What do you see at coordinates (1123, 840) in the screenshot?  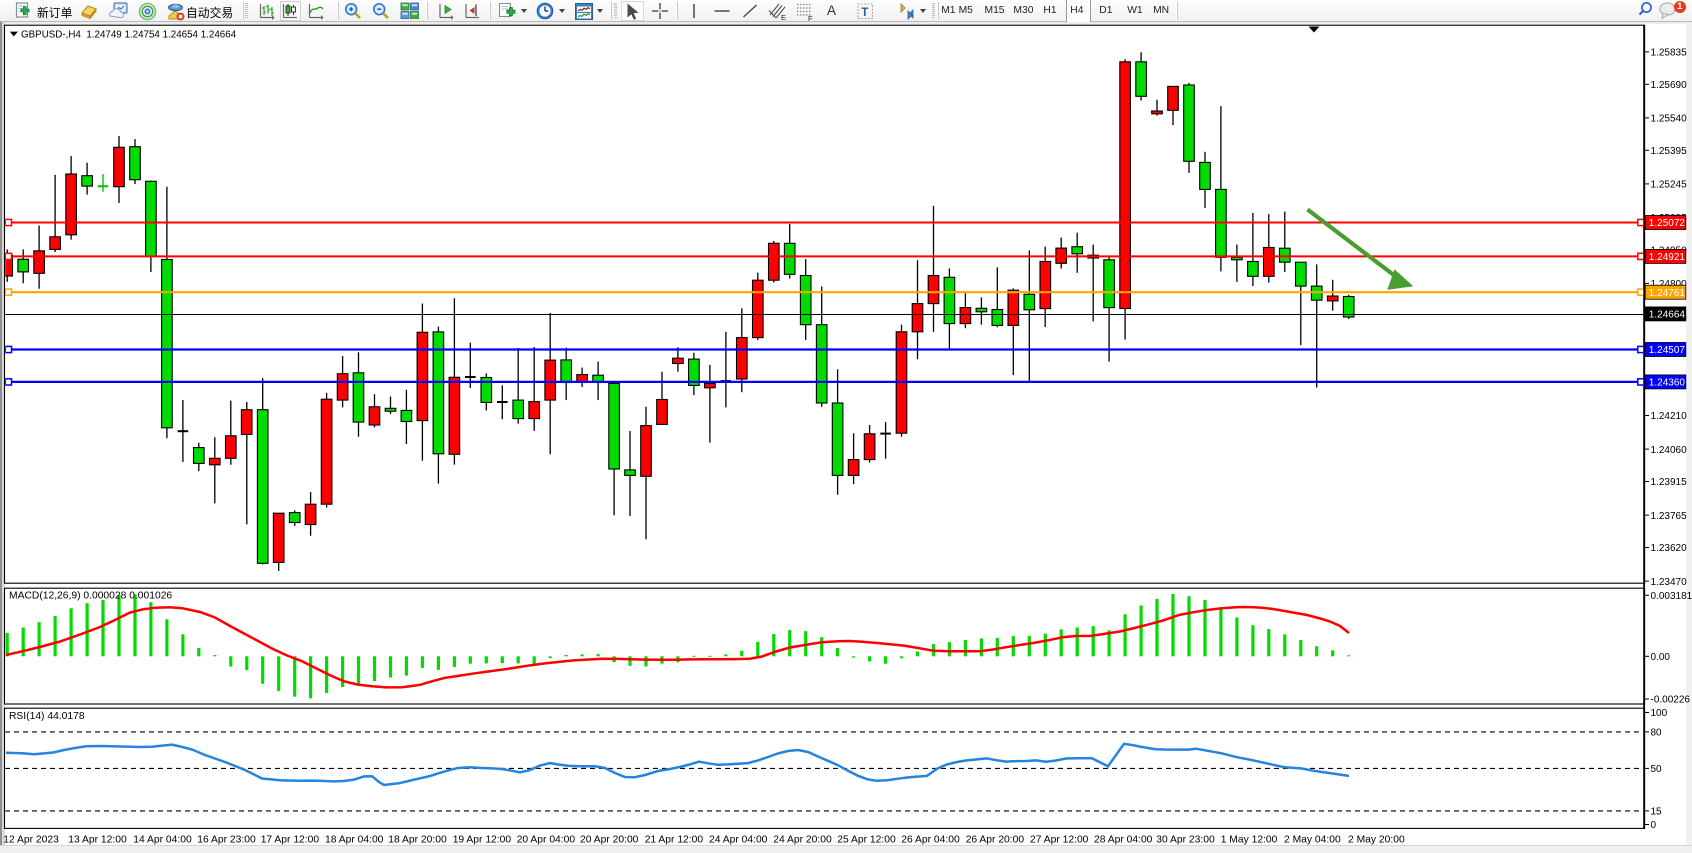 I see `svg-text: 28 Apr 04:00` at bounding box center [1123, 840].